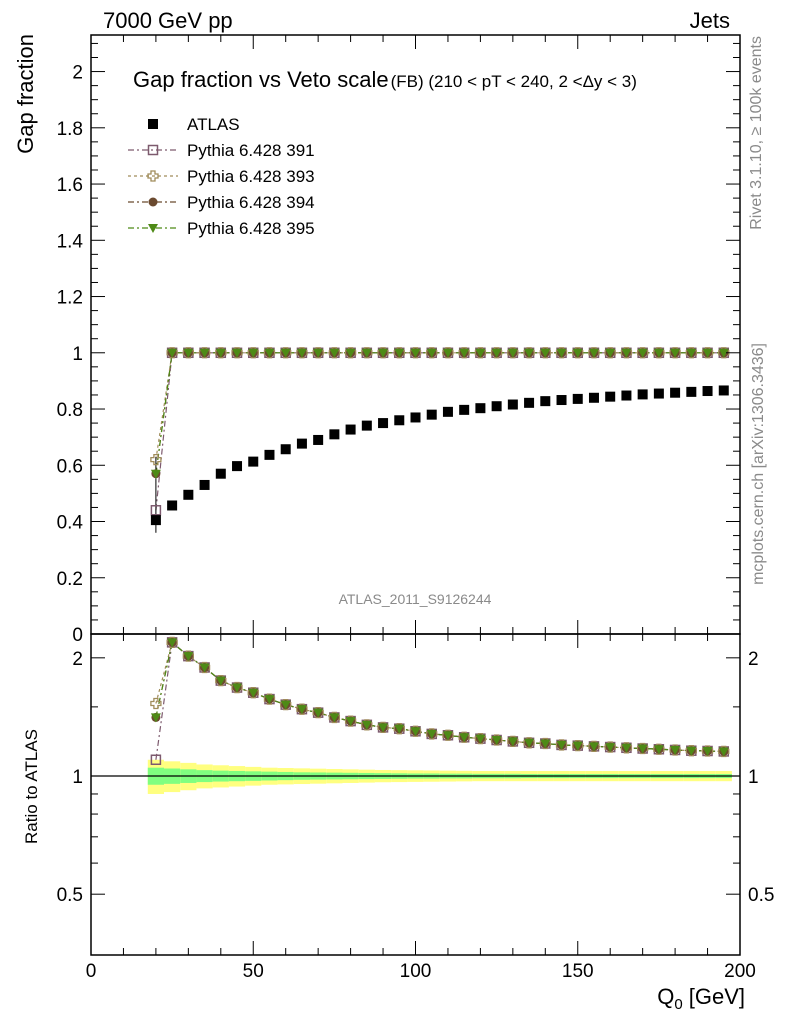 The image size is (786, 1024). Describe the element at coordinates (753, 777) in the screenshot. I see `y-tick-label-right: 1` at that location.